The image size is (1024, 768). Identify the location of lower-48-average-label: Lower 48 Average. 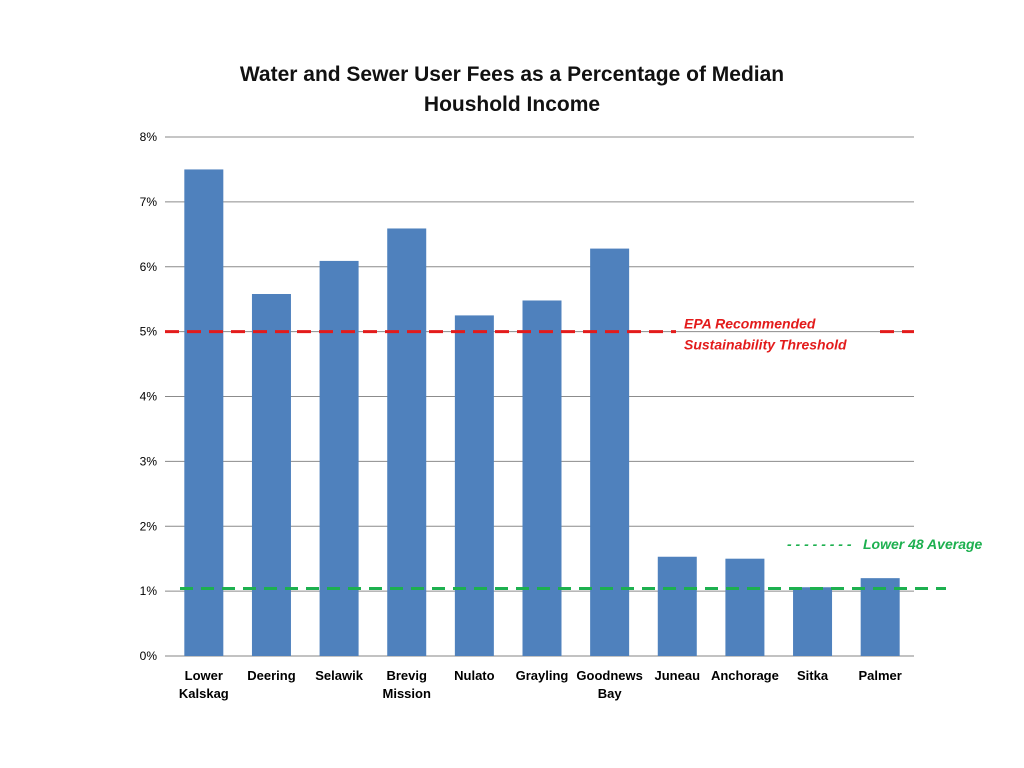
(923, 544).